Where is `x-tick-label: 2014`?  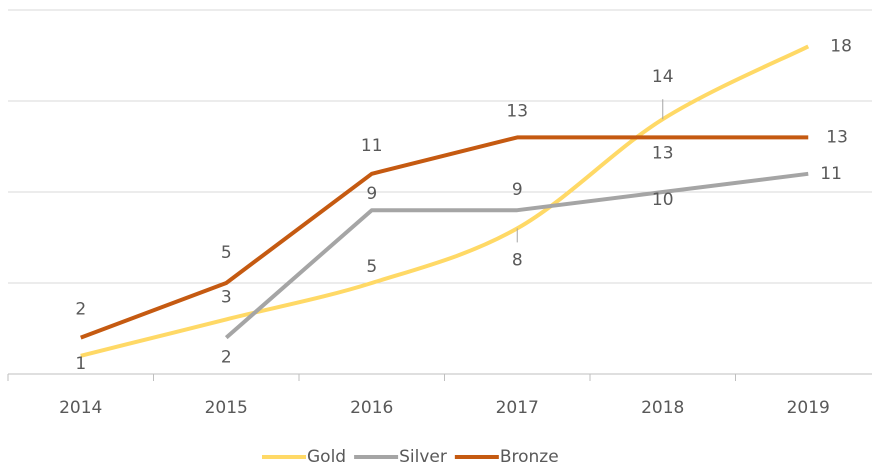 x-tick-label: 2014 is located at coordinates (80, 408).